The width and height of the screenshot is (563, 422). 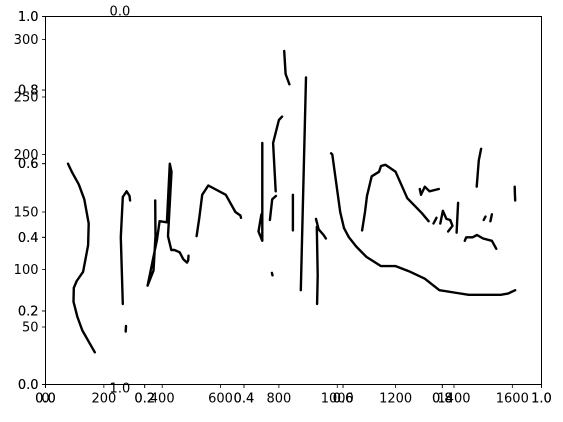 What do you see at coordinates (220, 399) in the screenshot?
I see `x-tick-label: 600` at bounding box center [220, 399].